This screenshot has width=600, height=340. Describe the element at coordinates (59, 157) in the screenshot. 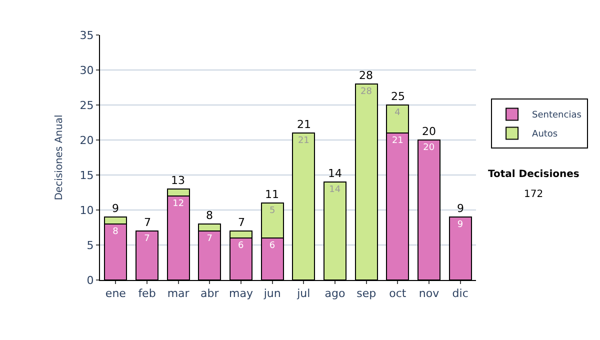

I see `y-axis-title: Decisiones Anual` at that location.